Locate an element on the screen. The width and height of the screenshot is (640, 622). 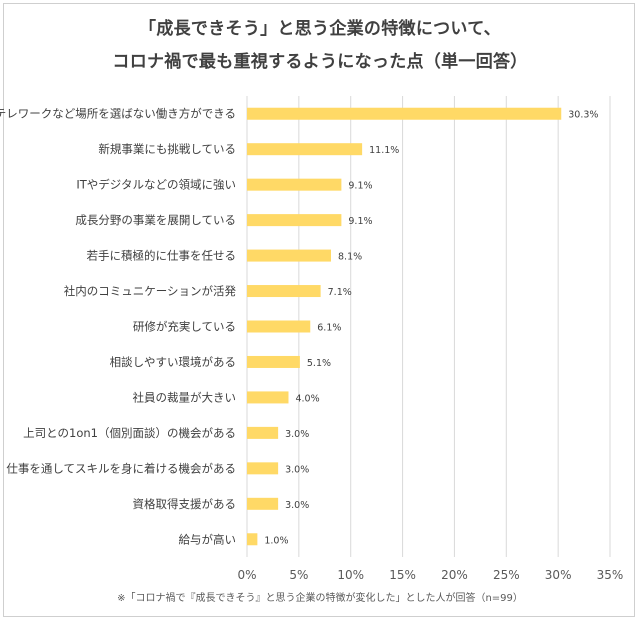
chart-title-line2: コロナ禍で最も重視するようになった点（単一回答） is located at coordinates (320, 62).